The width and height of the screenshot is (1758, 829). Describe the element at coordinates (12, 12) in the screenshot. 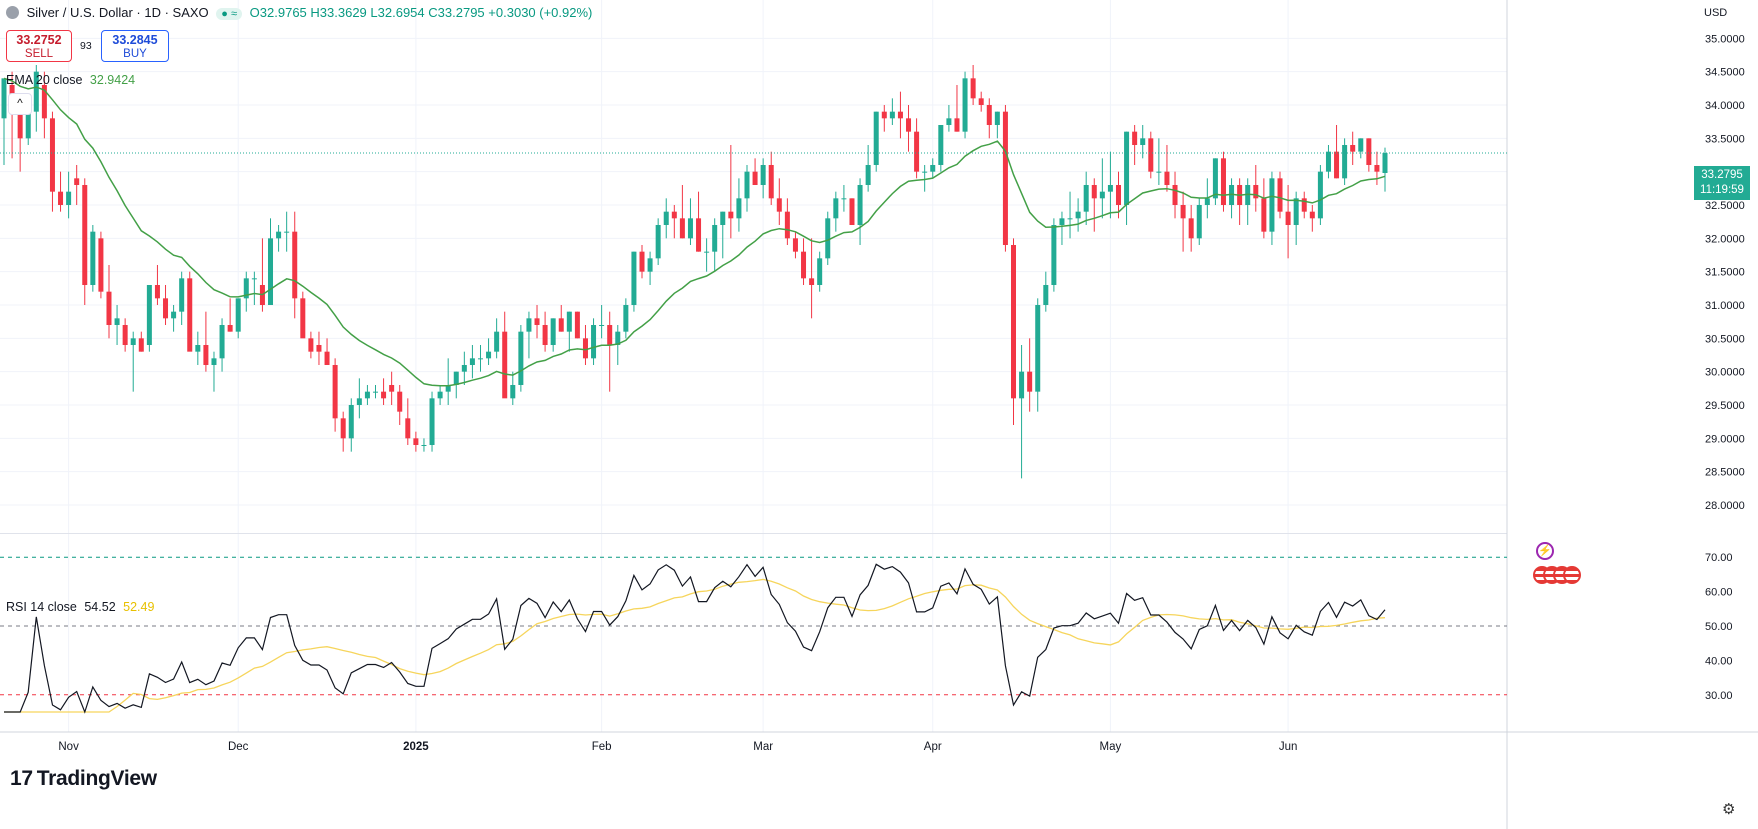

I see `symbol-icon` at that location.